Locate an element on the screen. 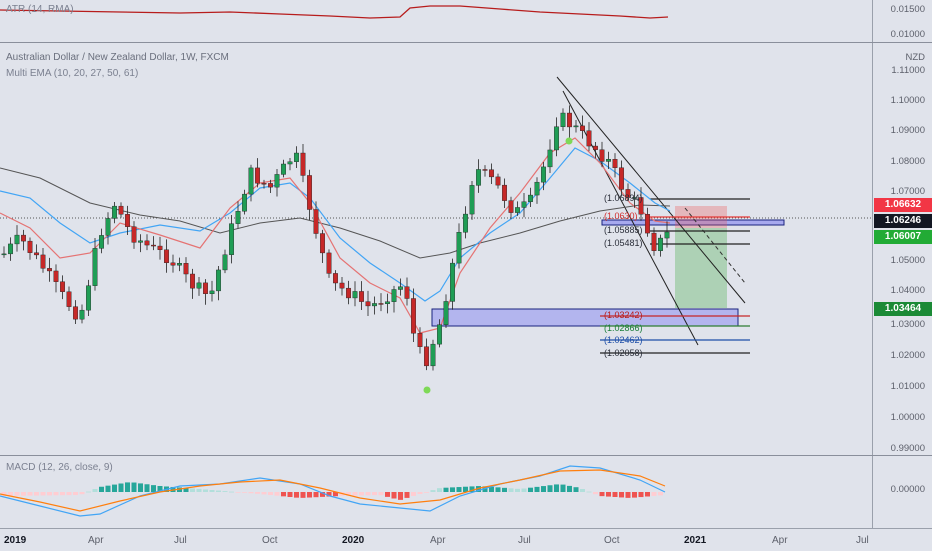  price-tick: 1.09000 is located at coordinates (907, 130).